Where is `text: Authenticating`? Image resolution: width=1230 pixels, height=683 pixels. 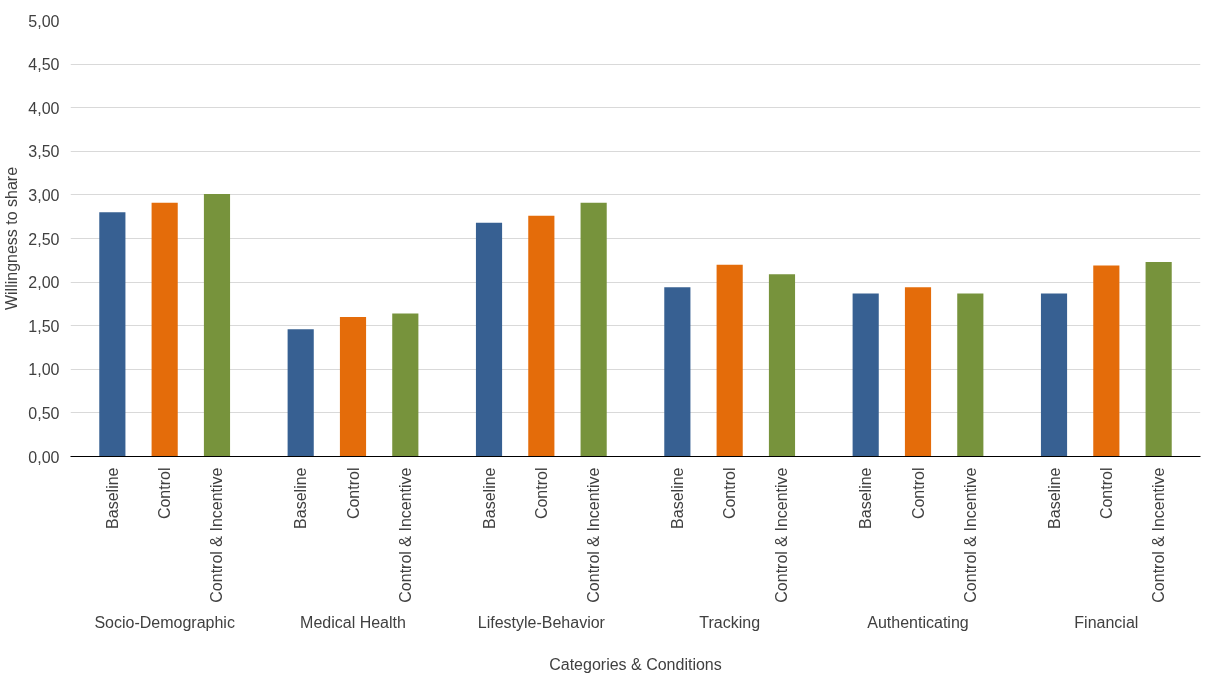 text: Authenticating is located at coordinates (918, 622).